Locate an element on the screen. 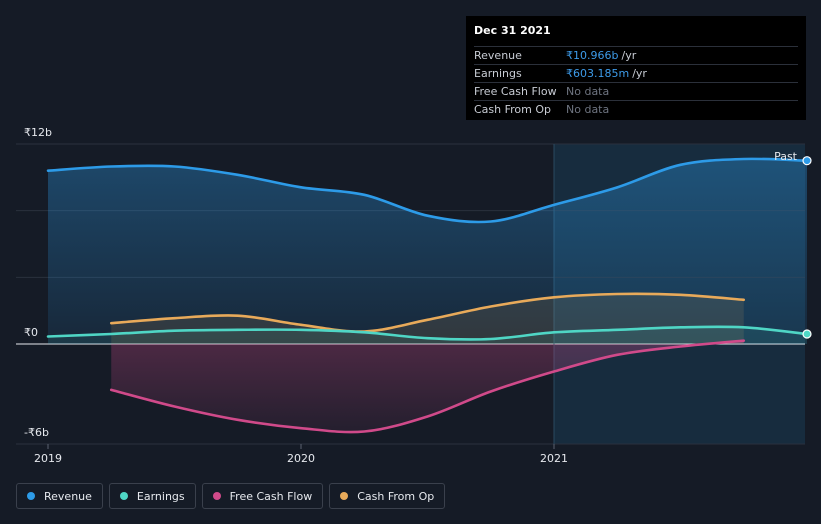 The height and width of the screenshot is (524, 821). revenue-line is located at coordinates (427, 190).